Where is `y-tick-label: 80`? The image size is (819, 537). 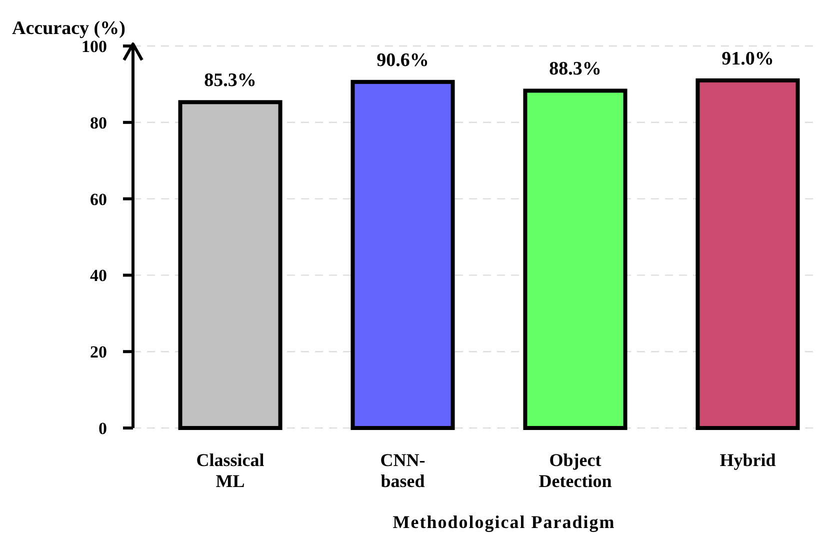
y-tick-label: 80 is located at coordinates (98, 122).